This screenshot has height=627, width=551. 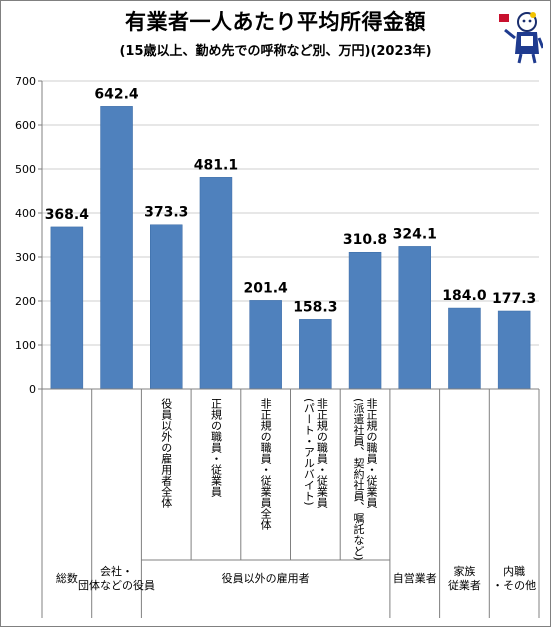 What do you see at coordinates (25, 169) in the screenshot?
I see `y-tick-label: 500` at bounding box center [25, 169].